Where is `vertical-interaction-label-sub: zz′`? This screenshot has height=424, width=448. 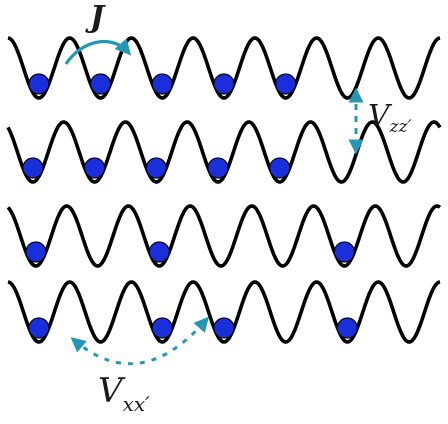 vertical-interaction-label-sub: zz′ is located at coordinates (400, 127).